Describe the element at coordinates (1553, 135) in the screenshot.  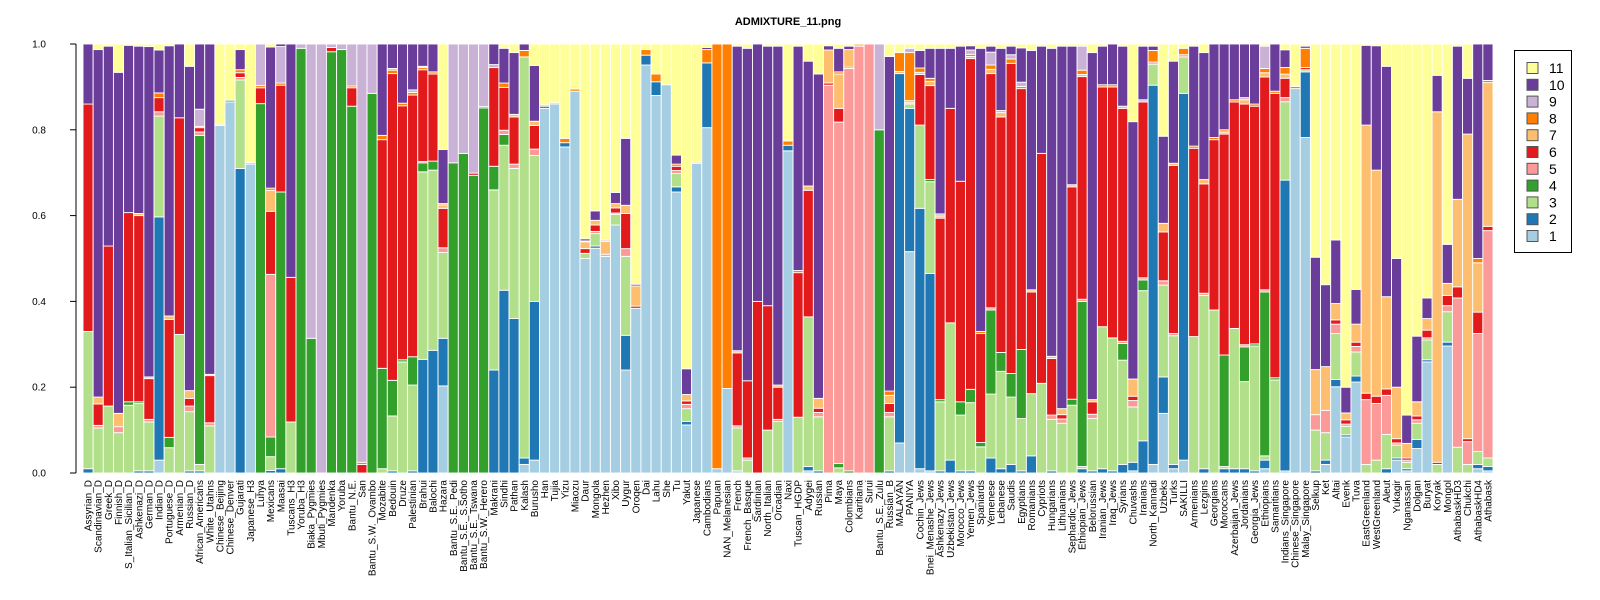
I see `legend-label: 7` at that location.